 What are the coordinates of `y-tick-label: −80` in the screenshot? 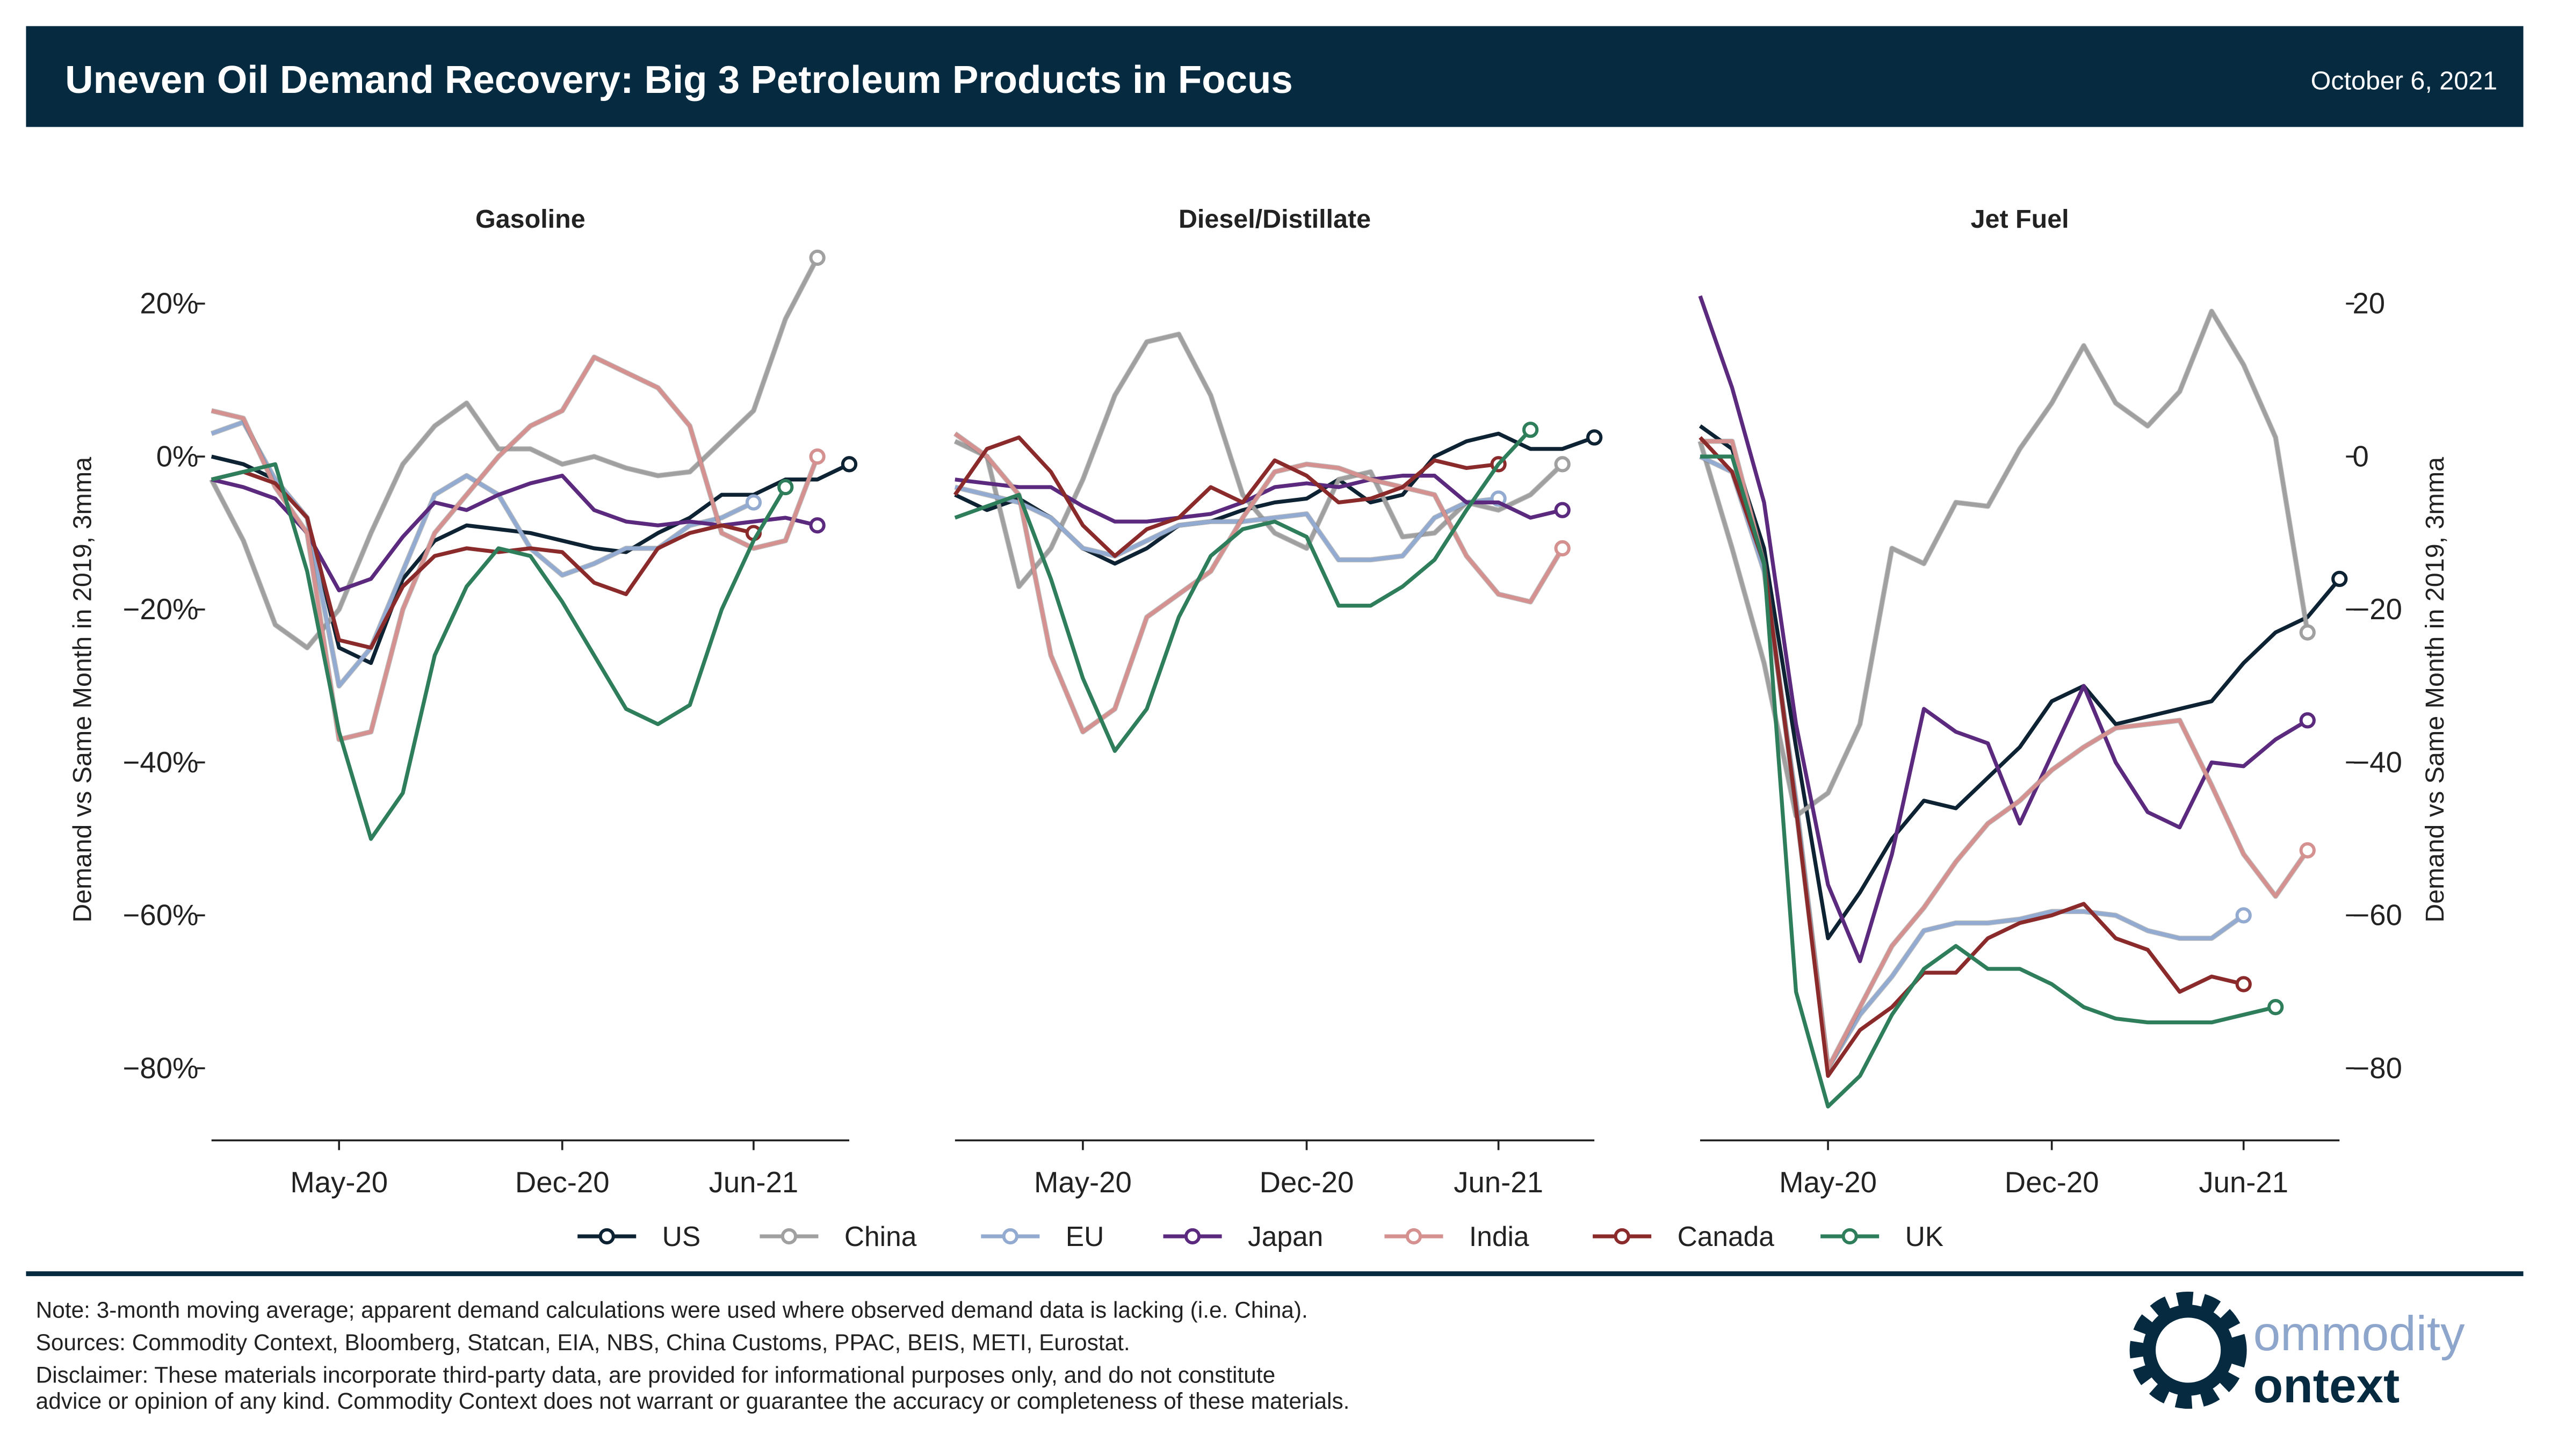 It's located at (2377, 1068).